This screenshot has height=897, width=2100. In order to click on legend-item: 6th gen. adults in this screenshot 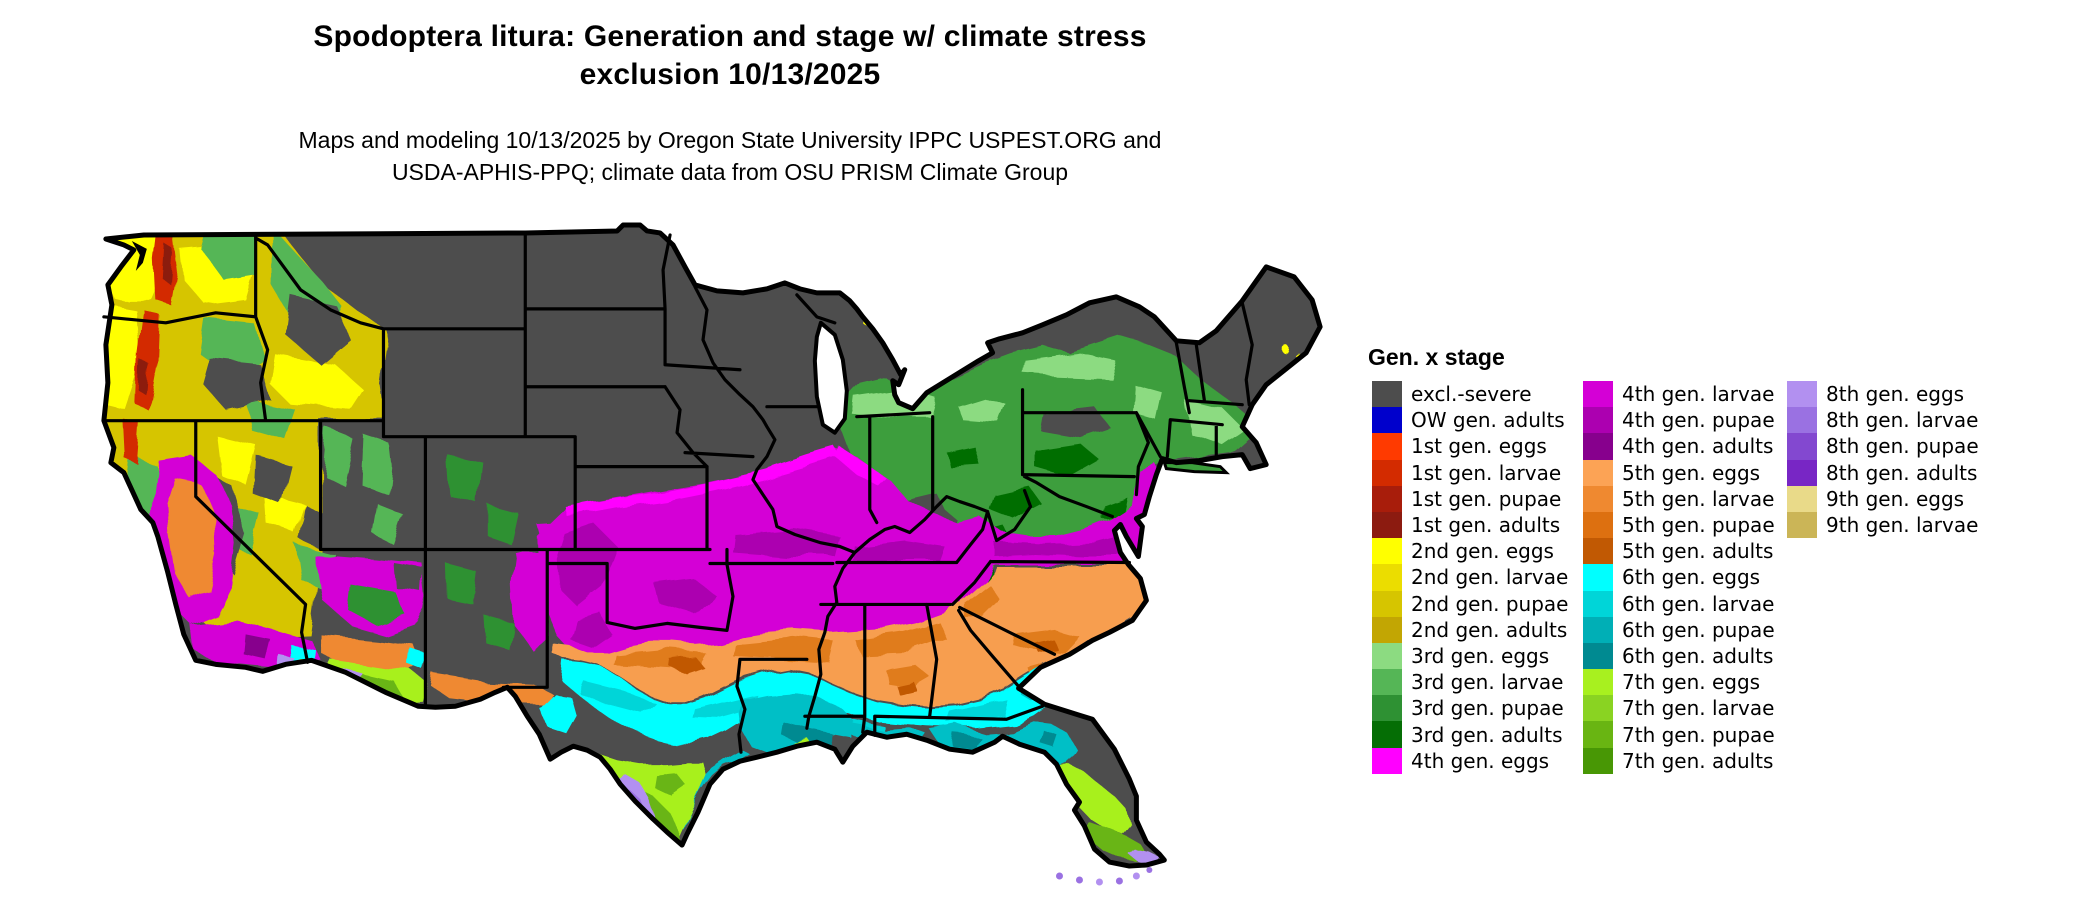, I will do `click(1679, 656)`.